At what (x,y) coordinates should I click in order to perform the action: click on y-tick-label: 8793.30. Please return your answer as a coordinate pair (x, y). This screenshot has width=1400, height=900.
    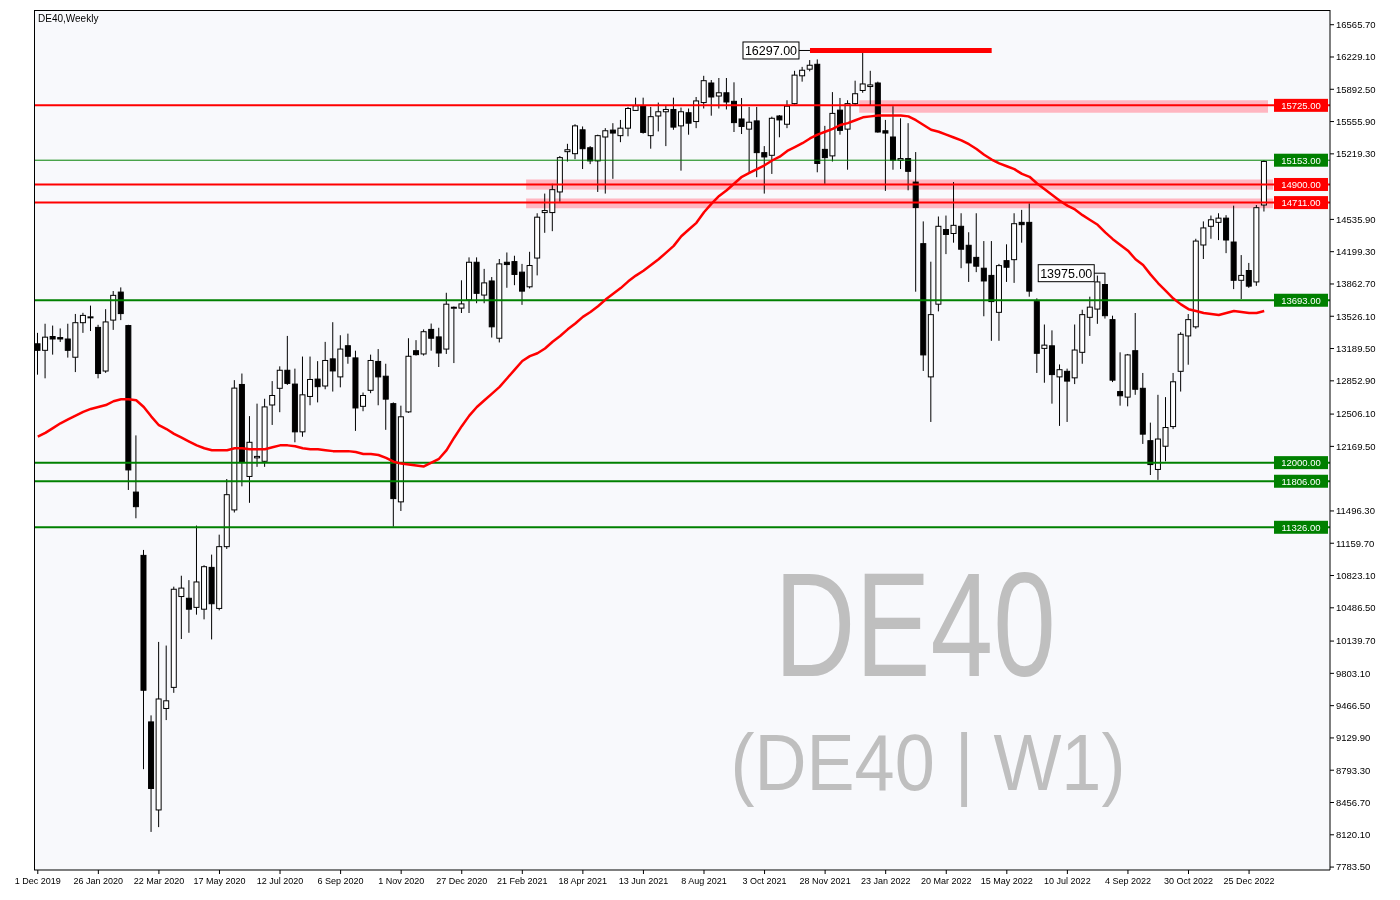
    Looking at the image, I should click on (1353, 770).